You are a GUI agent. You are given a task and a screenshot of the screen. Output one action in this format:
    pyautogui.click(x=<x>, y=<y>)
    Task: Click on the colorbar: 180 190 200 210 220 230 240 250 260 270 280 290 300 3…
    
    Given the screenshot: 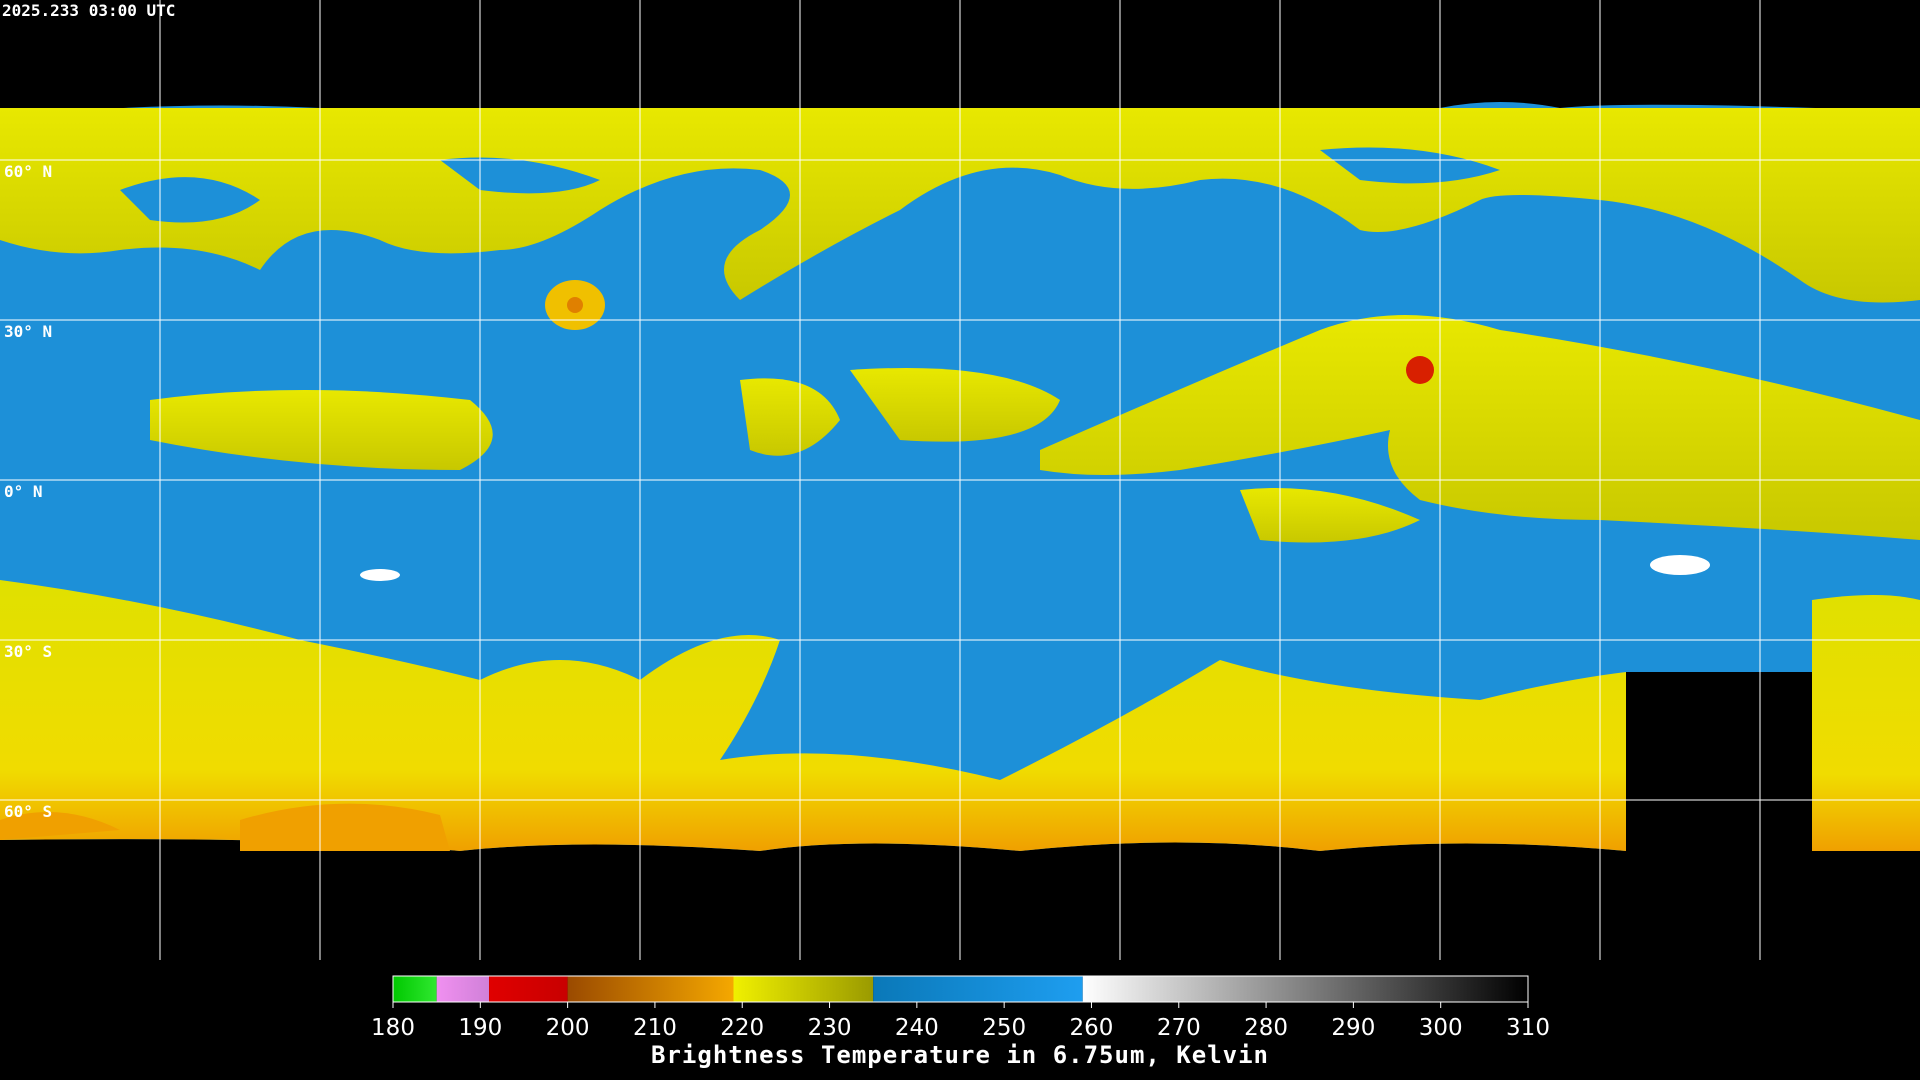 What is the action you would take?
    pyautogui.click(x=960, y=1008)
    